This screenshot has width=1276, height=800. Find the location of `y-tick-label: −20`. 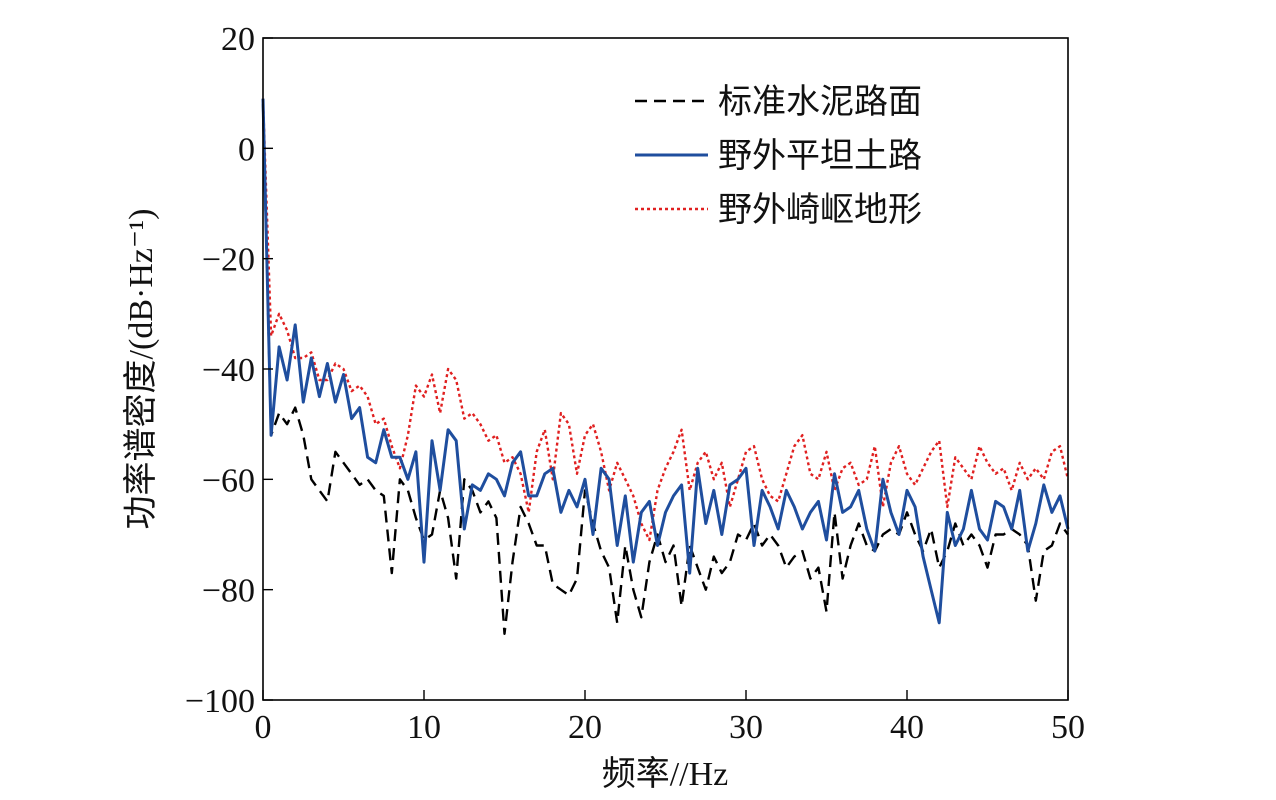

y-tick-label: −20 is located at coordinates (228, 260).